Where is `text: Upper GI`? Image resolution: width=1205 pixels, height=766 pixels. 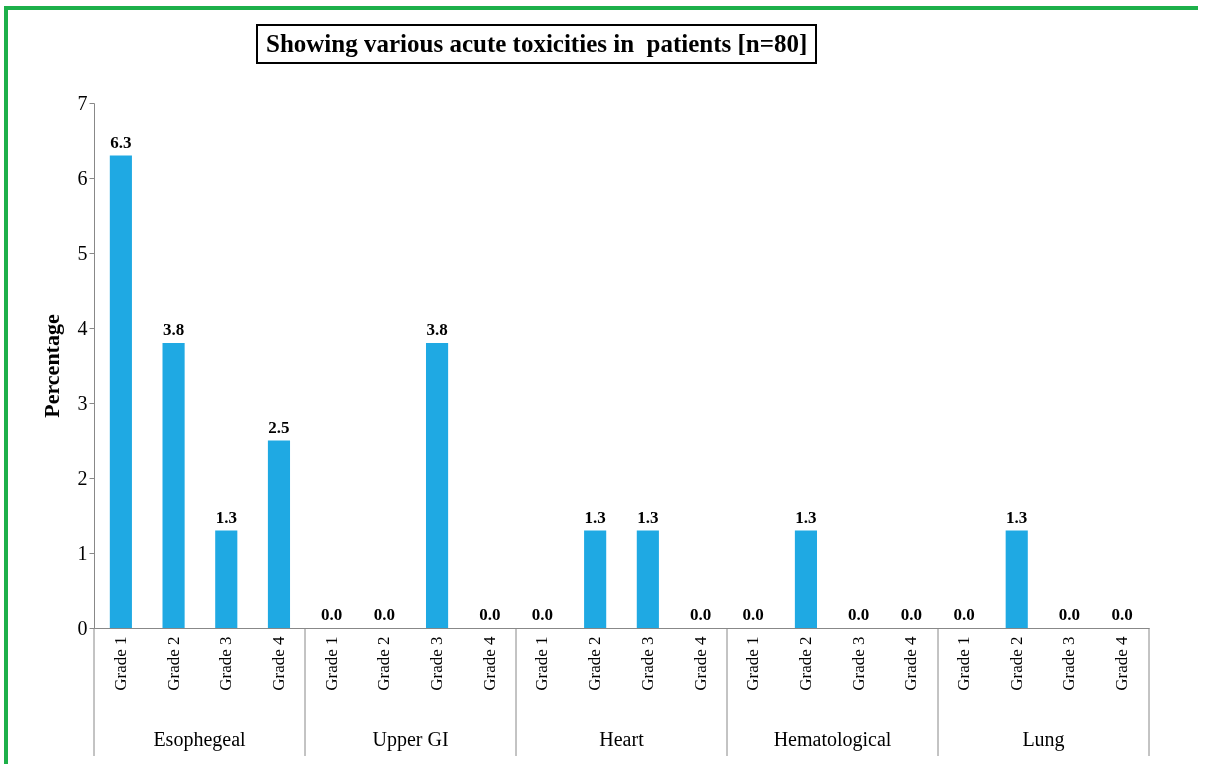
text: Upper GI is located at coordinates (410, 739).